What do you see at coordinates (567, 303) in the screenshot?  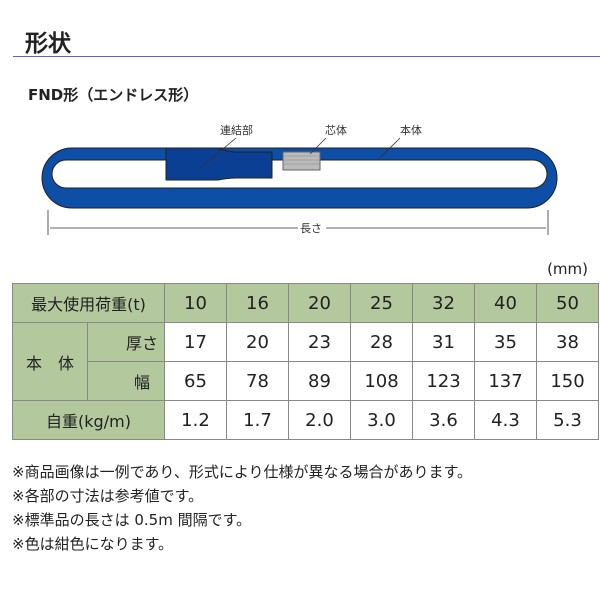 I see `cell: 50` at bounding box center [567, 303].